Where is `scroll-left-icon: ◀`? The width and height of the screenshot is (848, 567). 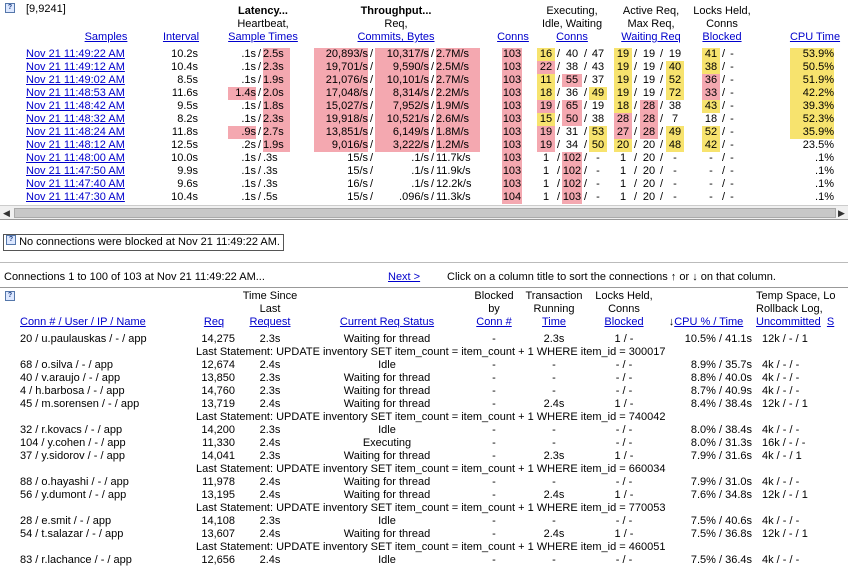
scroll-left-icon: ◀ is located at coordinates (6, 213).